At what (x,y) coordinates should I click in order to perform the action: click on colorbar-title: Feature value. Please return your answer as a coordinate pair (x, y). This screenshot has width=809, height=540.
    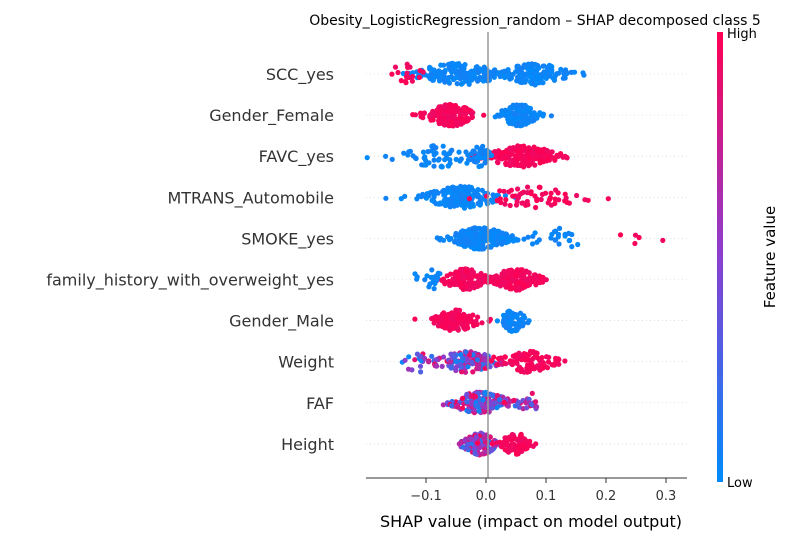
    Looking at the image, I should click on (770, 257).